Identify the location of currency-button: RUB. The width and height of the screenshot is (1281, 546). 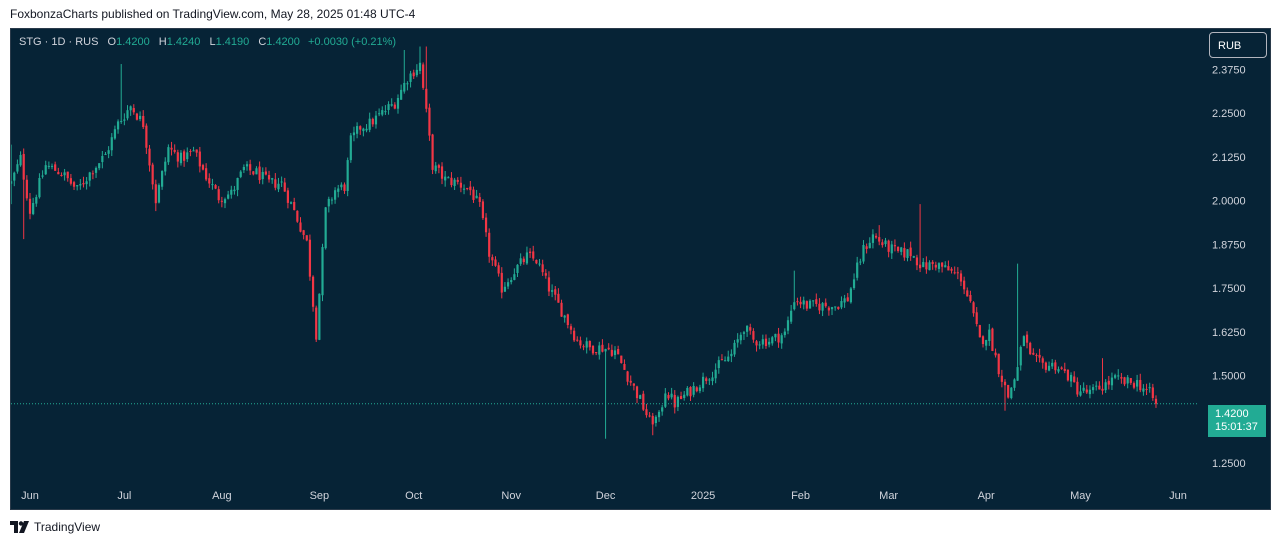
(1238, 45).